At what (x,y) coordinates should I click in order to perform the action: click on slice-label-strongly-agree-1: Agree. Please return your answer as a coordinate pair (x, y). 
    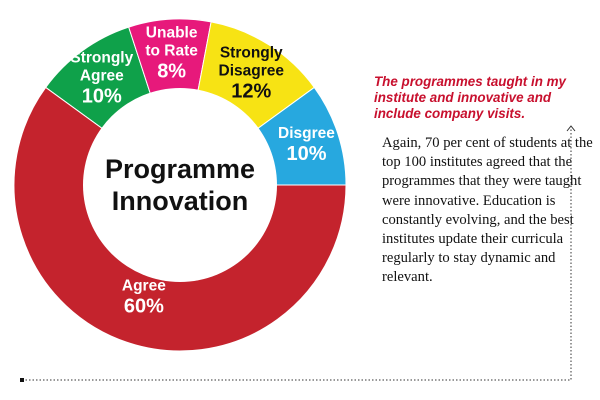
    Looking at the image, I should click on (102, 75).